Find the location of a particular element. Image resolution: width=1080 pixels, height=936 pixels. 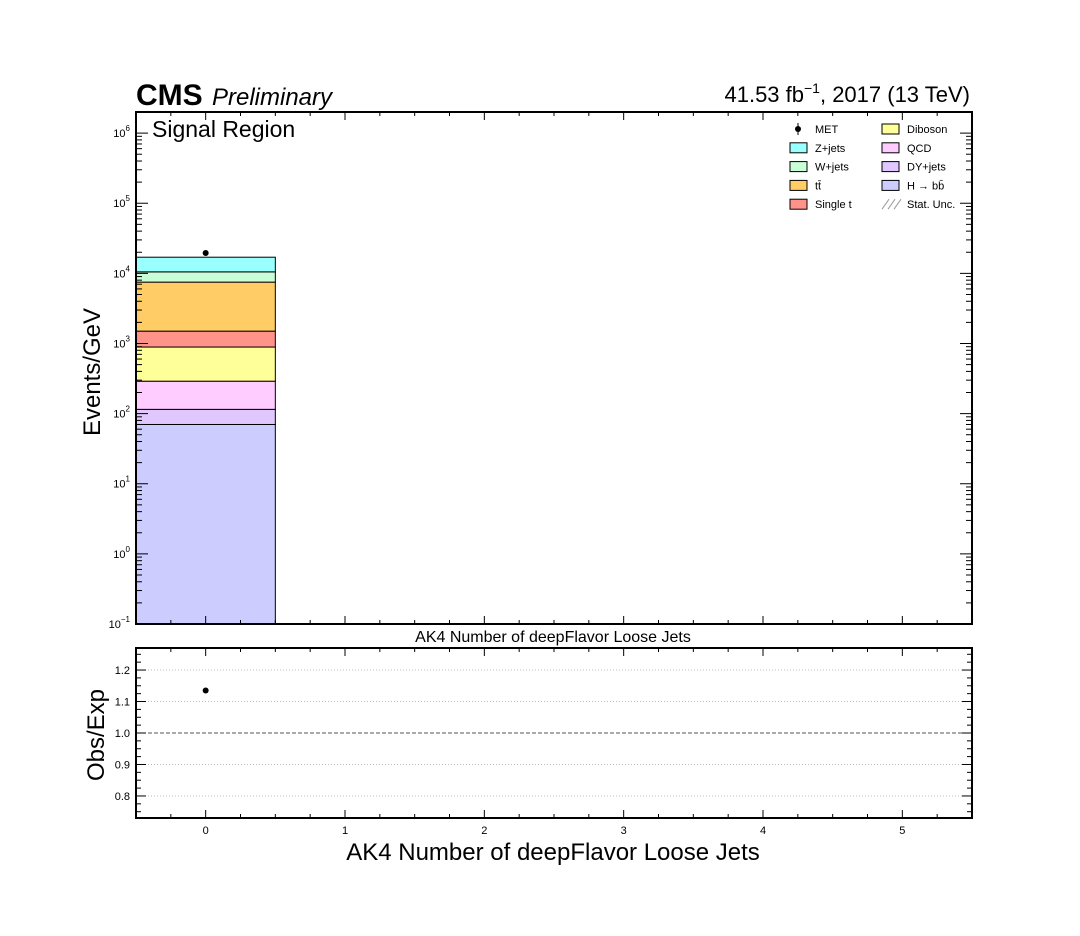

bar-diboson is located at coordinates (205, 364).